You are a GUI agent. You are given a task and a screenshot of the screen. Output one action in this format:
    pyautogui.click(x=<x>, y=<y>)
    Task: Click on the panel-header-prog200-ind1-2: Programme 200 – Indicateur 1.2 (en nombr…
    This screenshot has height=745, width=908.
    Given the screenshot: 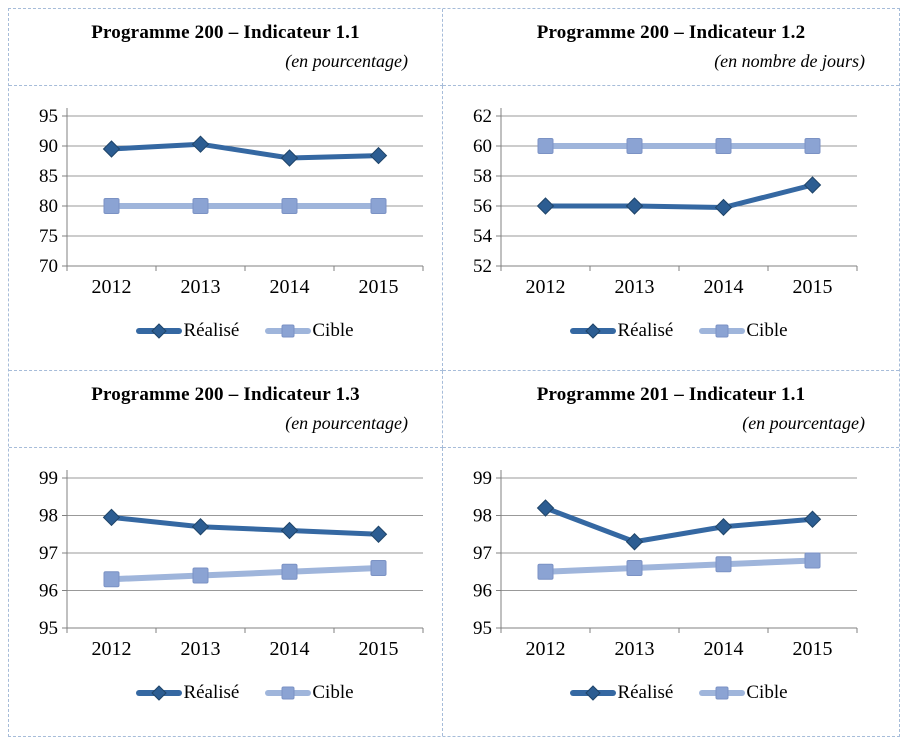 What is the action you would take?
    pyautogui.click(x=671, y=47)
    